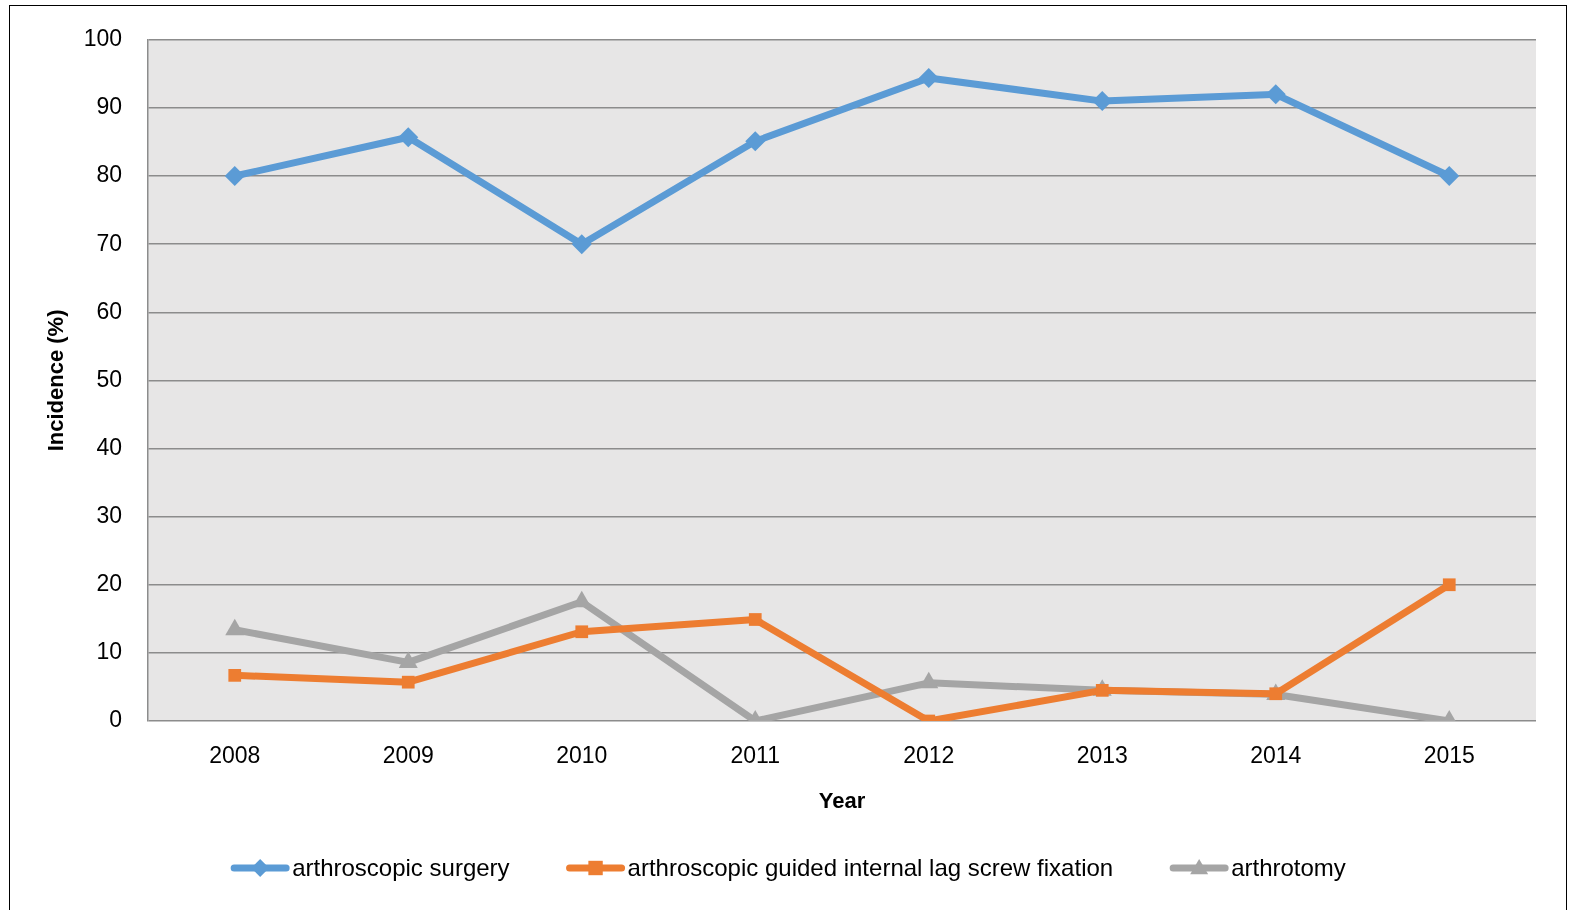 The height and width of the screenshot is (910, 1576). What do you see at coordinates (929, 755) in the screenshot?
I see `x-tick-label: 2012` at bounding box center [929, 755].